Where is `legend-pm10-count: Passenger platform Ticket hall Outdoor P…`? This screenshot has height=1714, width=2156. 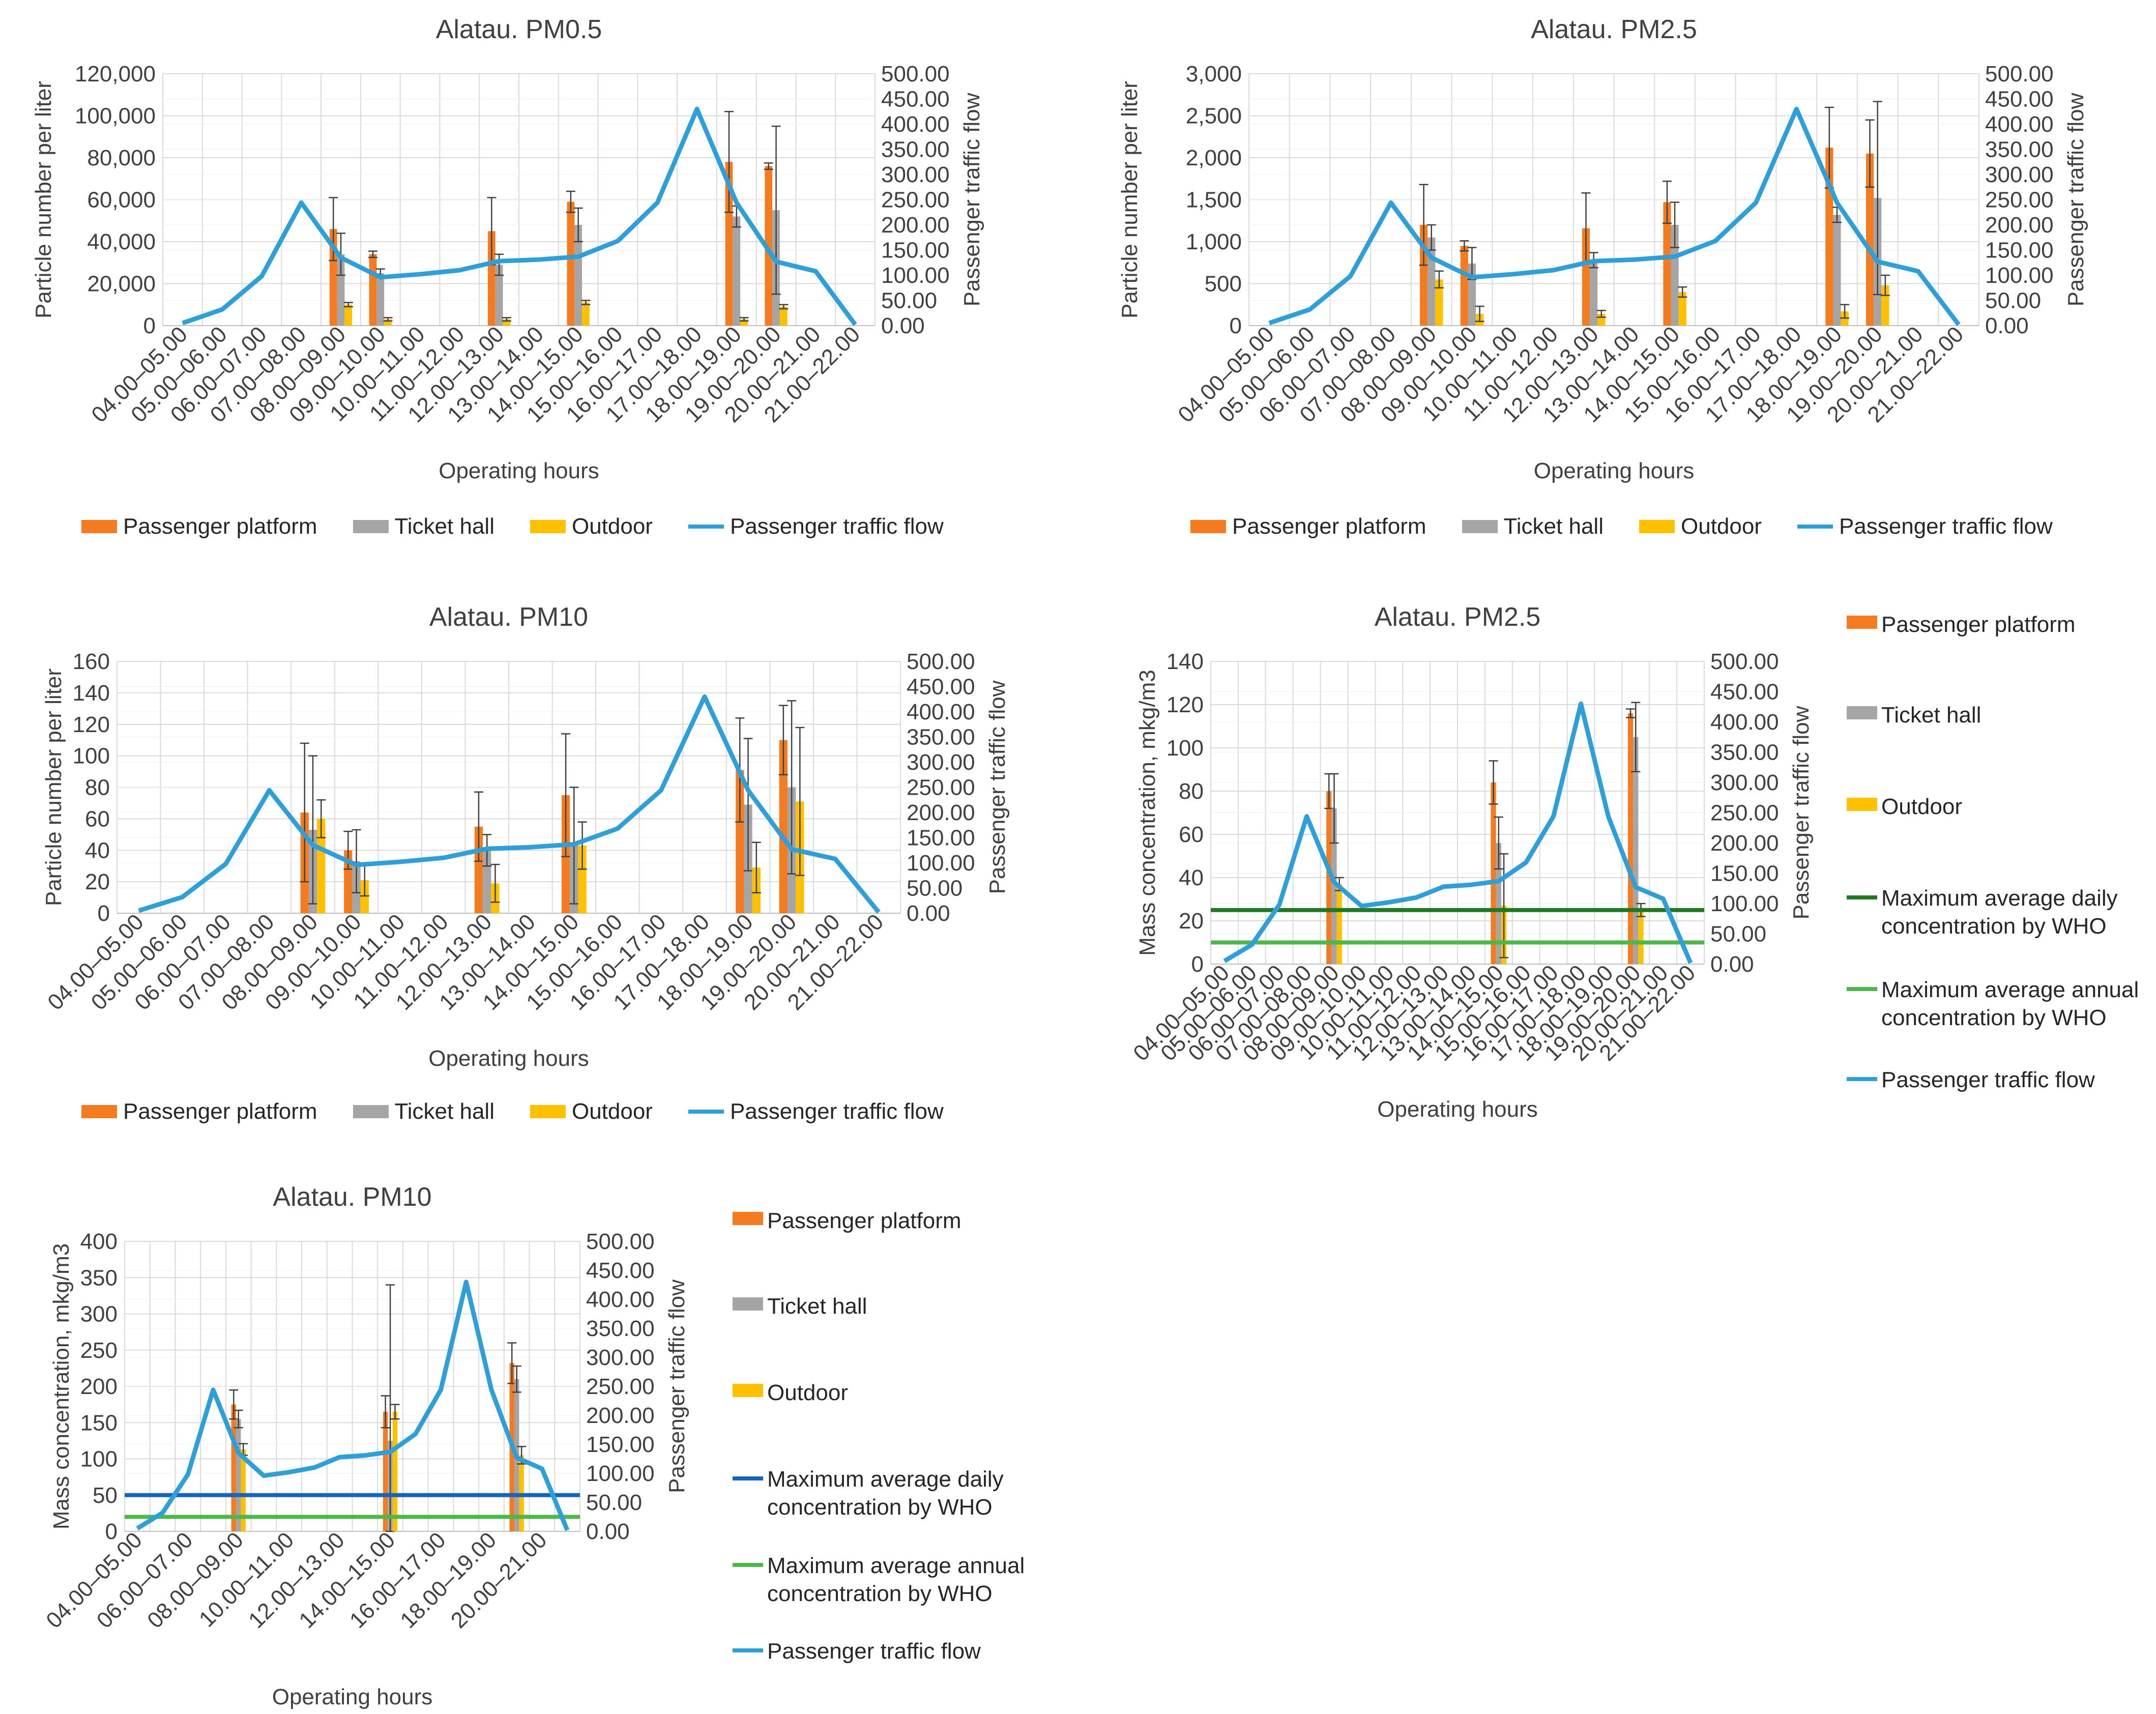
legend-pm10-count: Passenger platform Ticket hall Outdoor P… is located at coordinates (513, 1111).